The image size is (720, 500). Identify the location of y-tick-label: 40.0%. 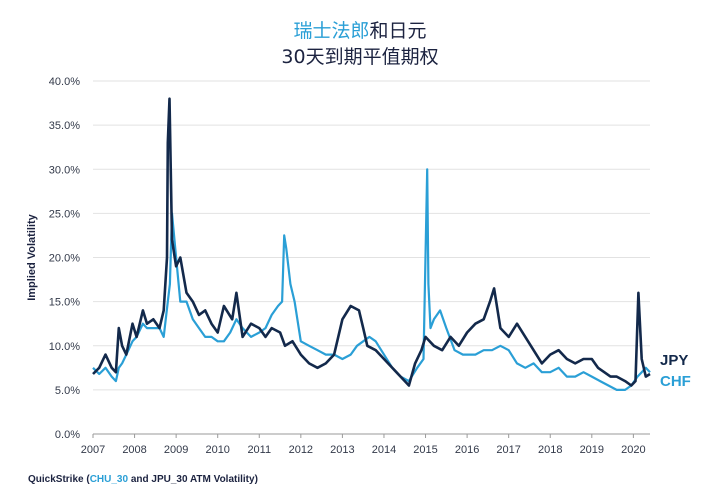
(64, 82).